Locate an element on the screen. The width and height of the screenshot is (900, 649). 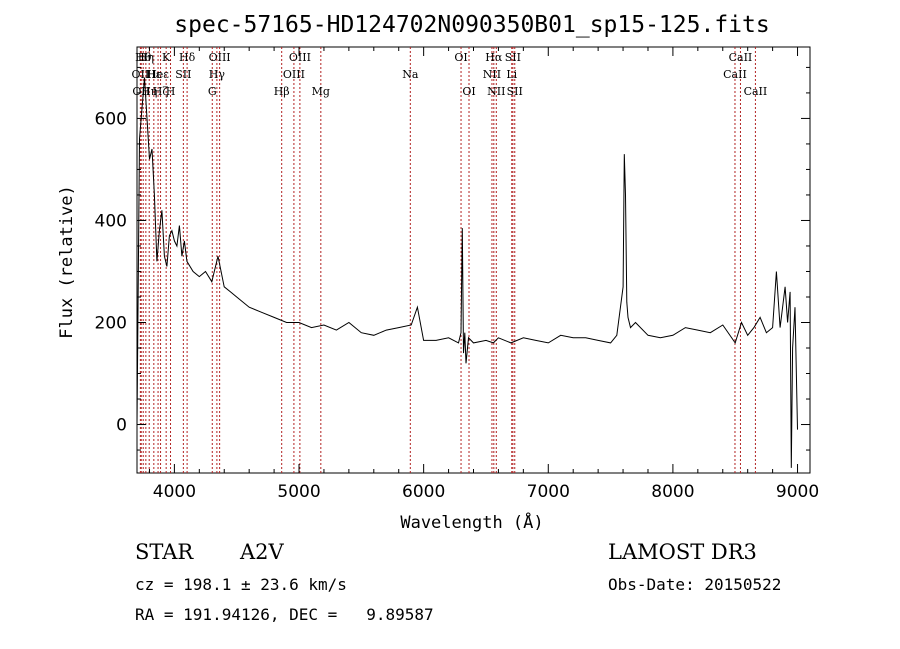
spectral-line-label: Hγ is located at coordinates (217, 74).